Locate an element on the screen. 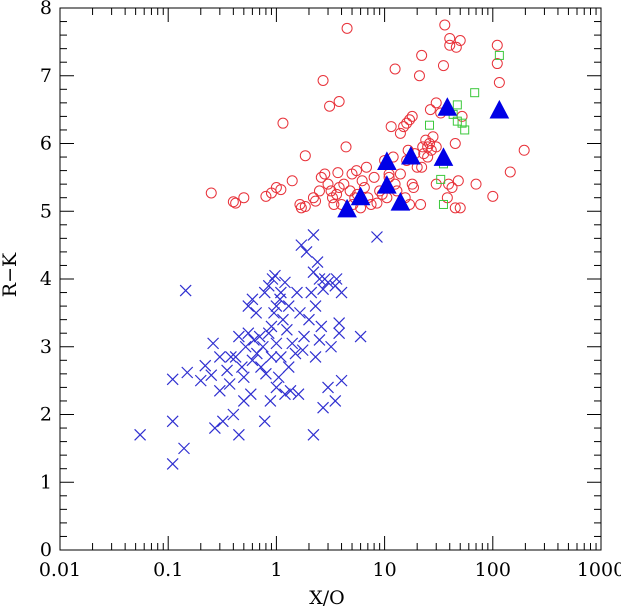  x-axis-label: X/O is located at coordinates (327, 598).